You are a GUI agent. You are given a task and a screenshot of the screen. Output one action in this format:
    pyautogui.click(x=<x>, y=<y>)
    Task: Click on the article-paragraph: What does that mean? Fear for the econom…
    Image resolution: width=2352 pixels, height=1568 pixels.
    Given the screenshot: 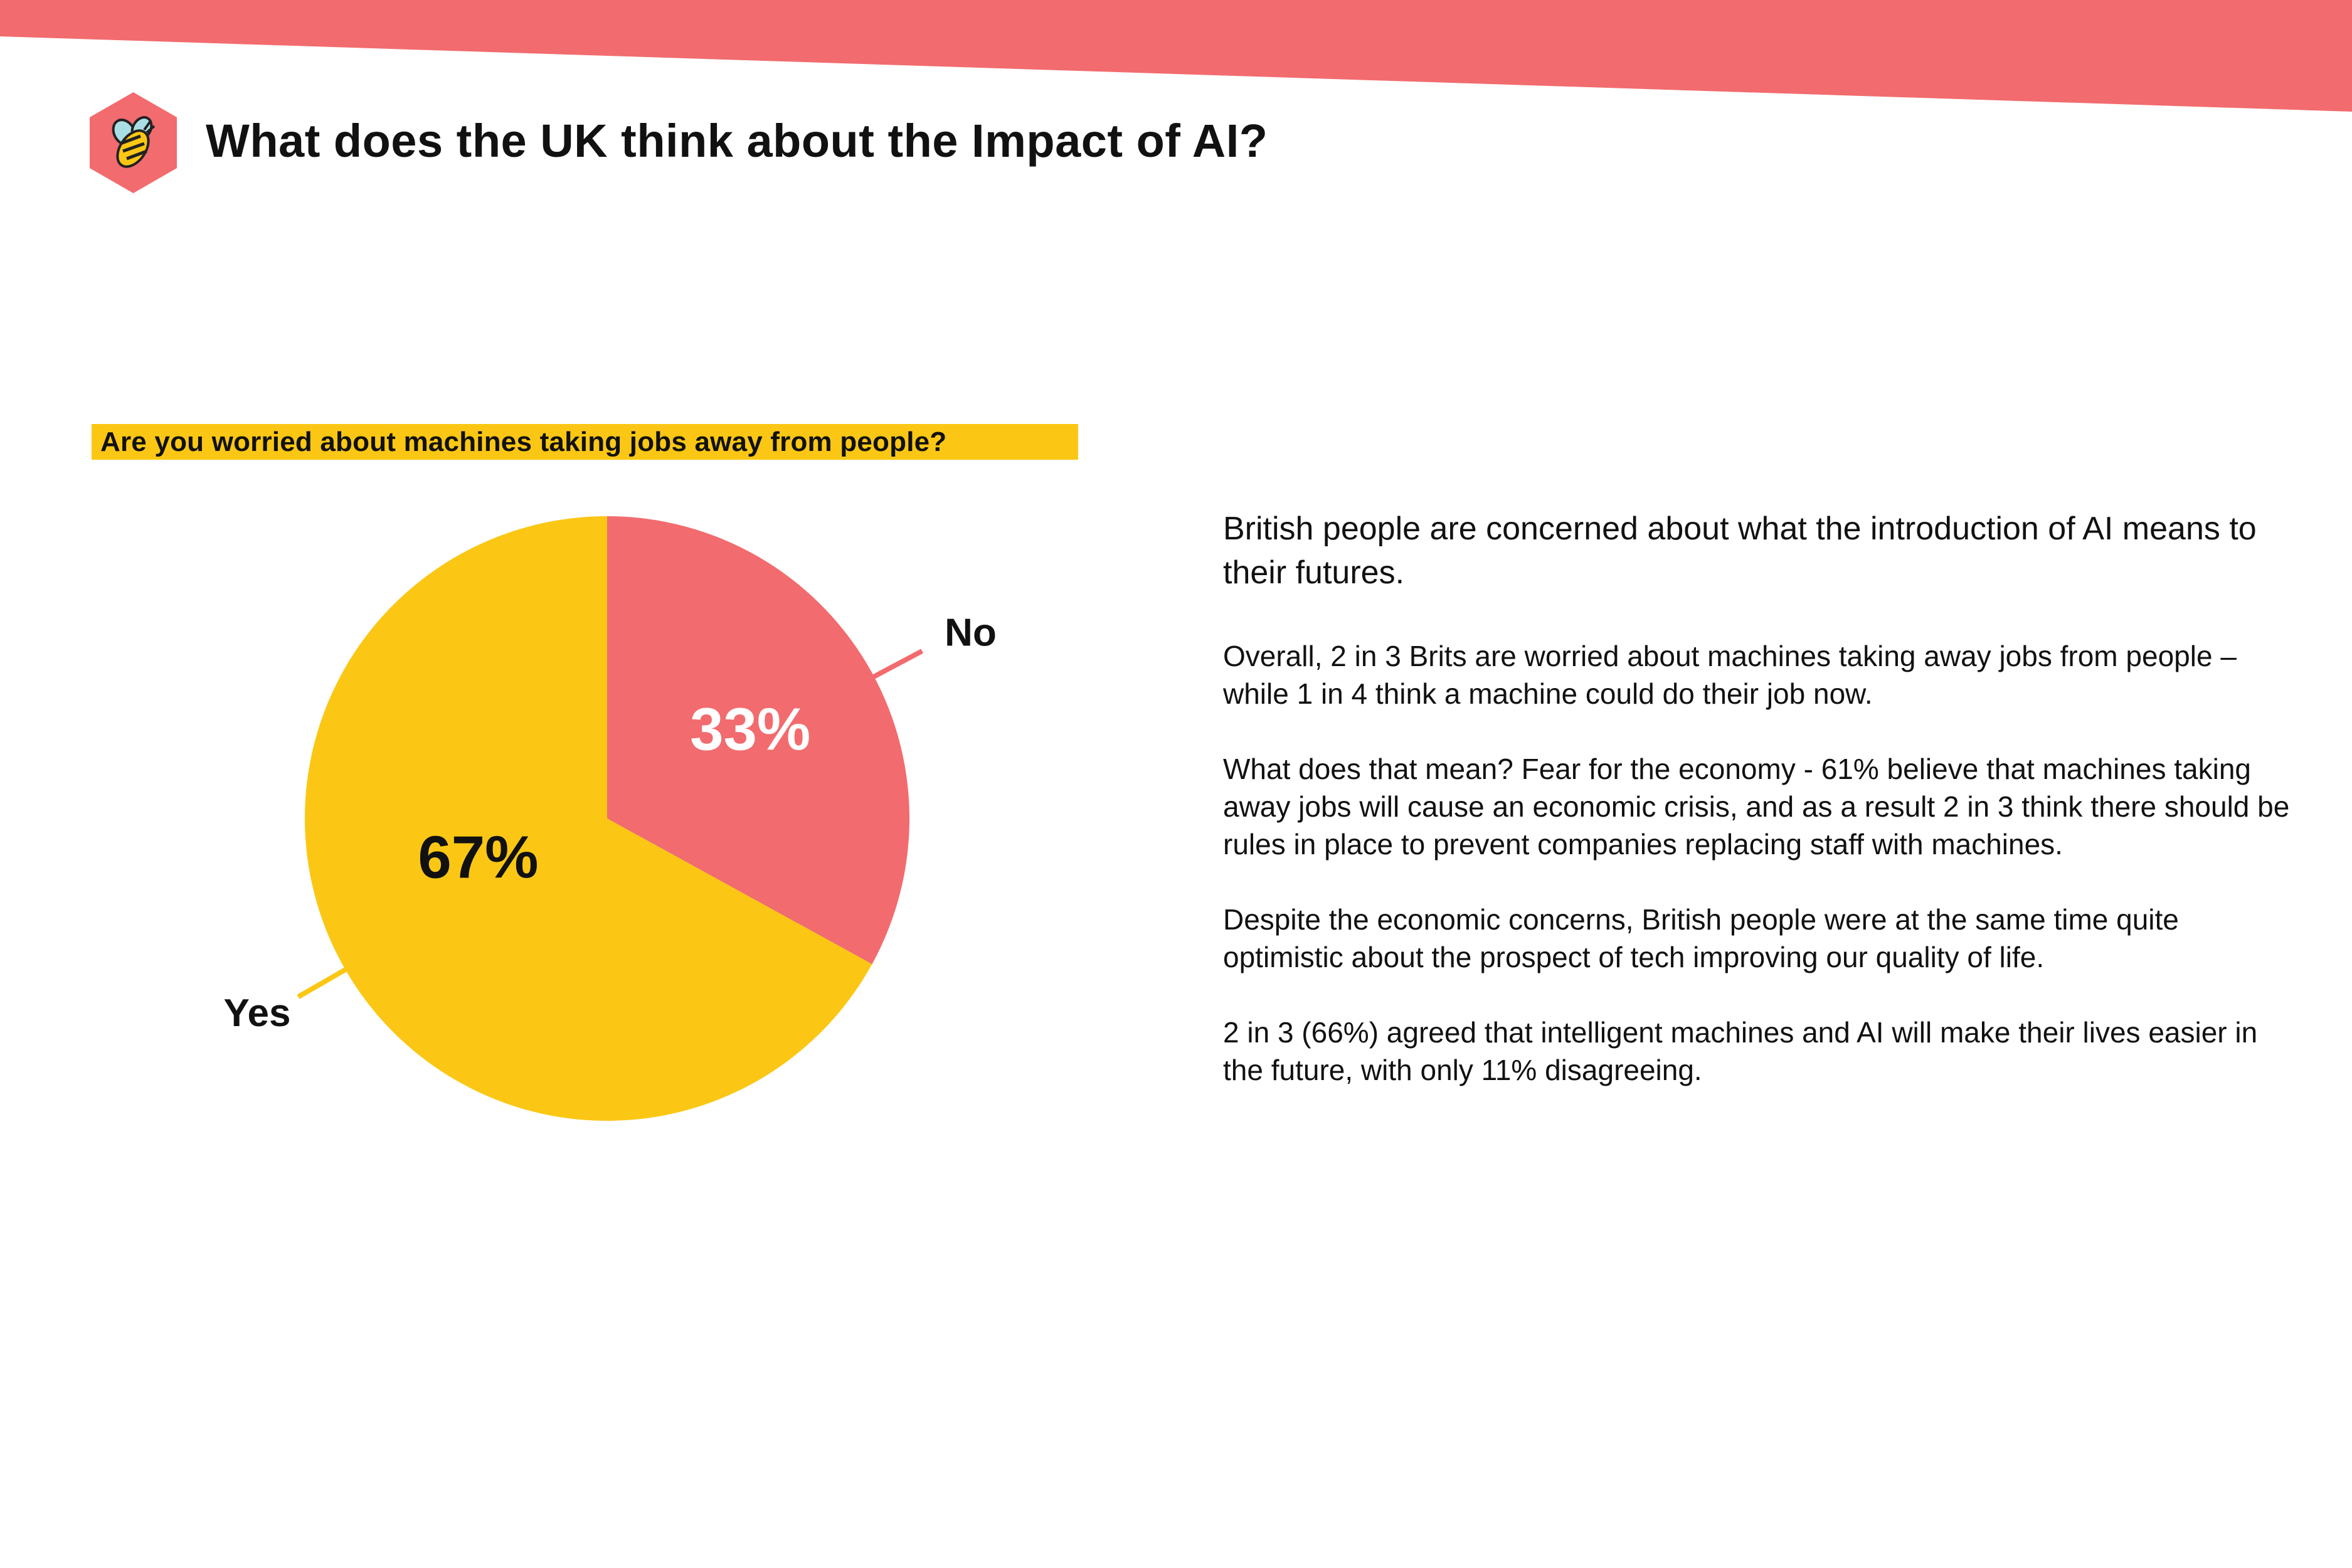 What is the action you would take?
    pyautogui.click(x=1756, y=807)
    